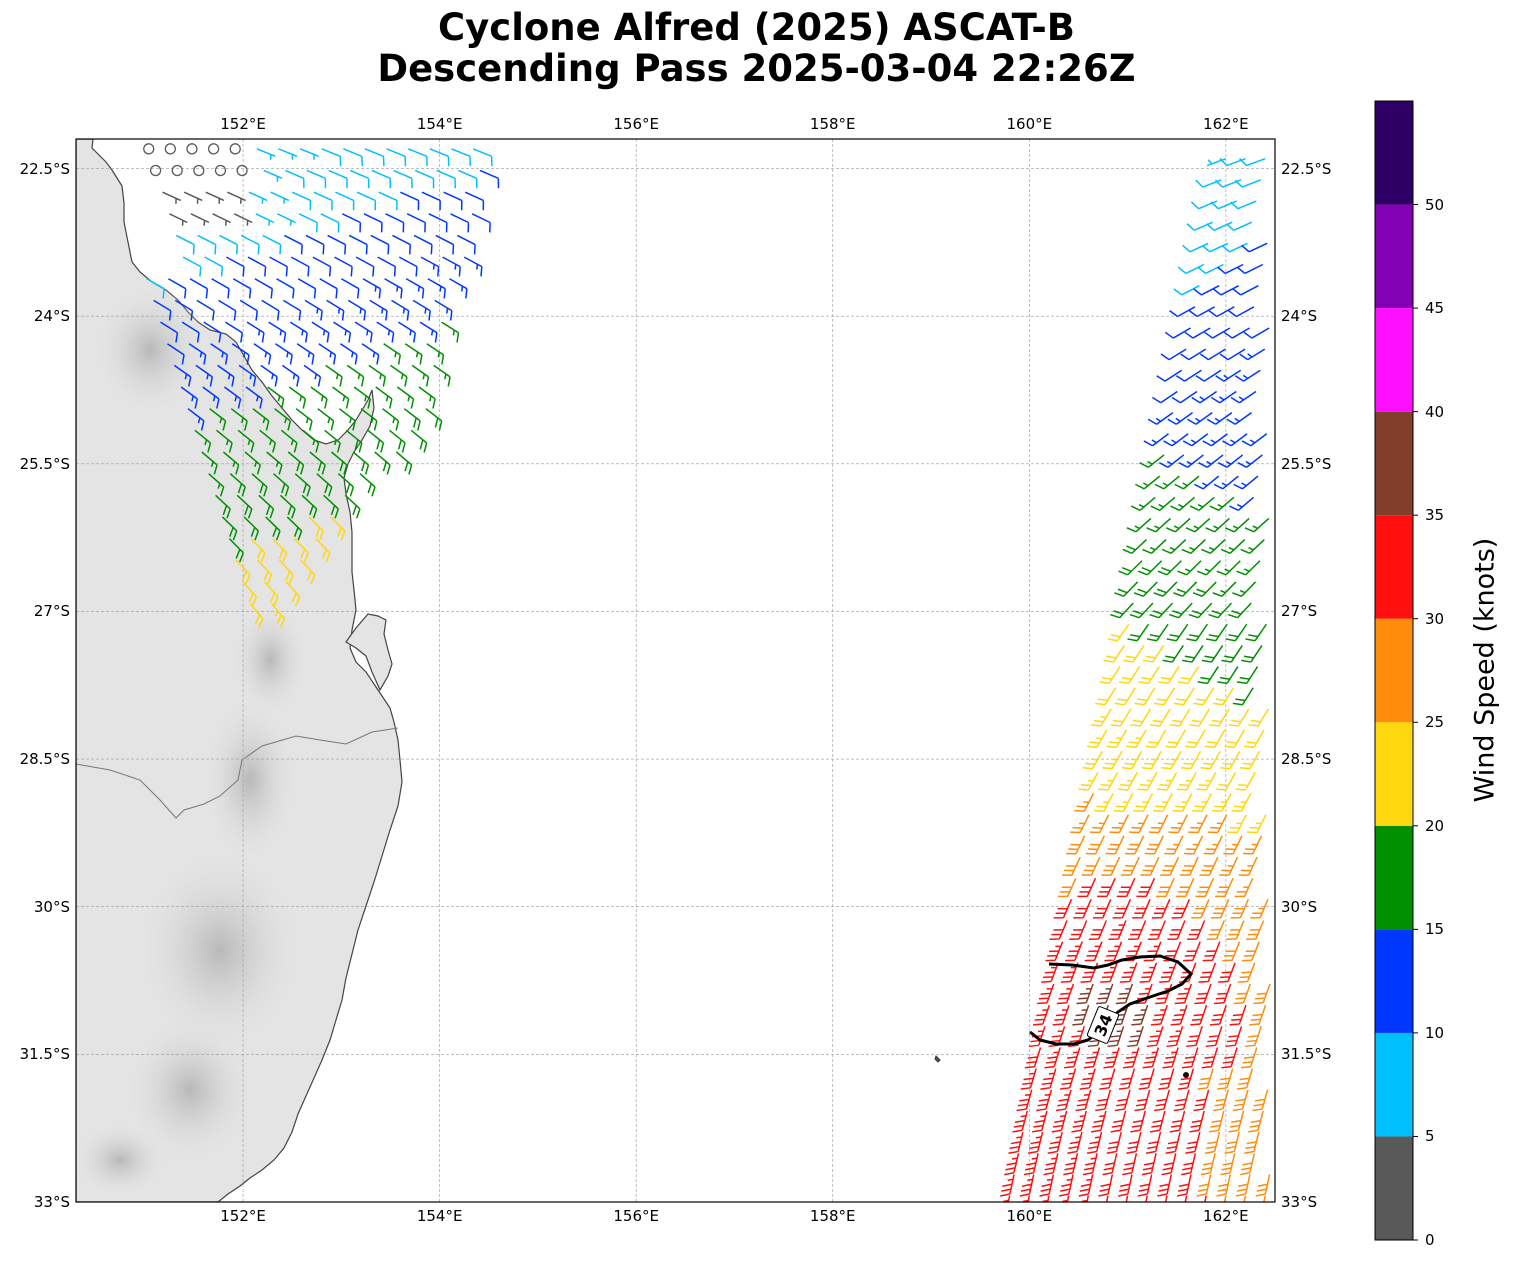 Image resolution: width=1513 pixels, height=1264 pixels. I want to click on colorbar-bin, so click(1394, 670).